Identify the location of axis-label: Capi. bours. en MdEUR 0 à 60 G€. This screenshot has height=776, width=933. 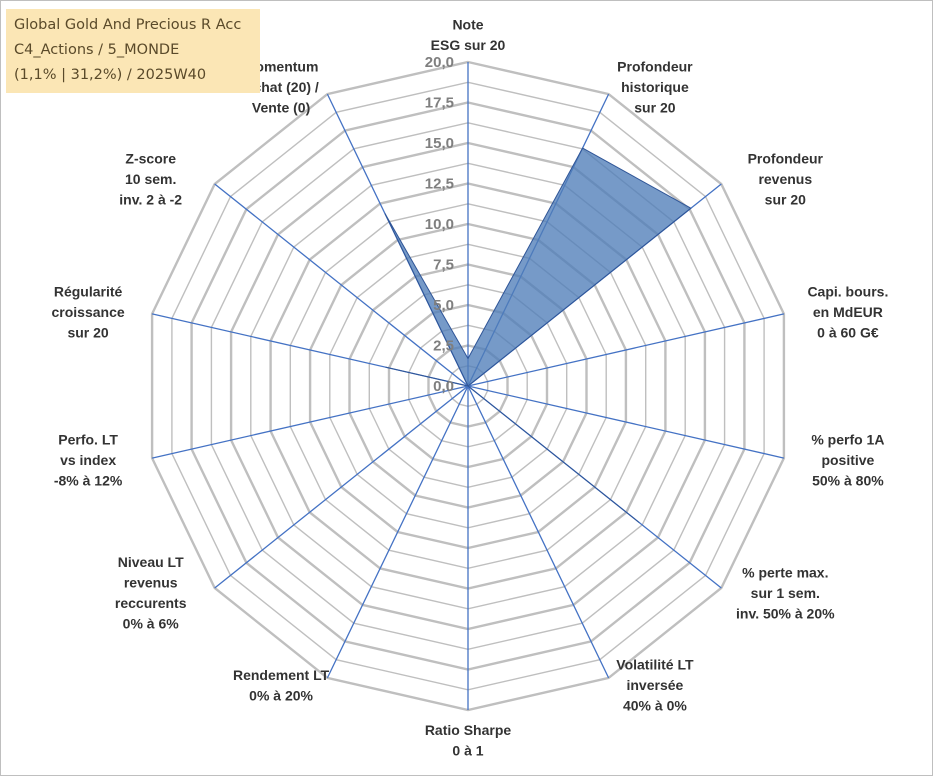
(847, 312).